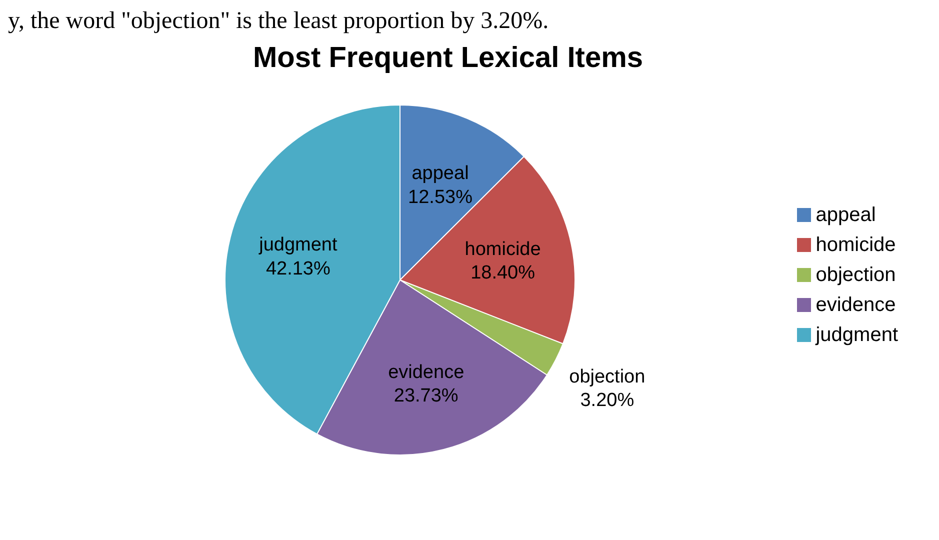  I want to click on data-label: 42.13%, so click(298, 269).